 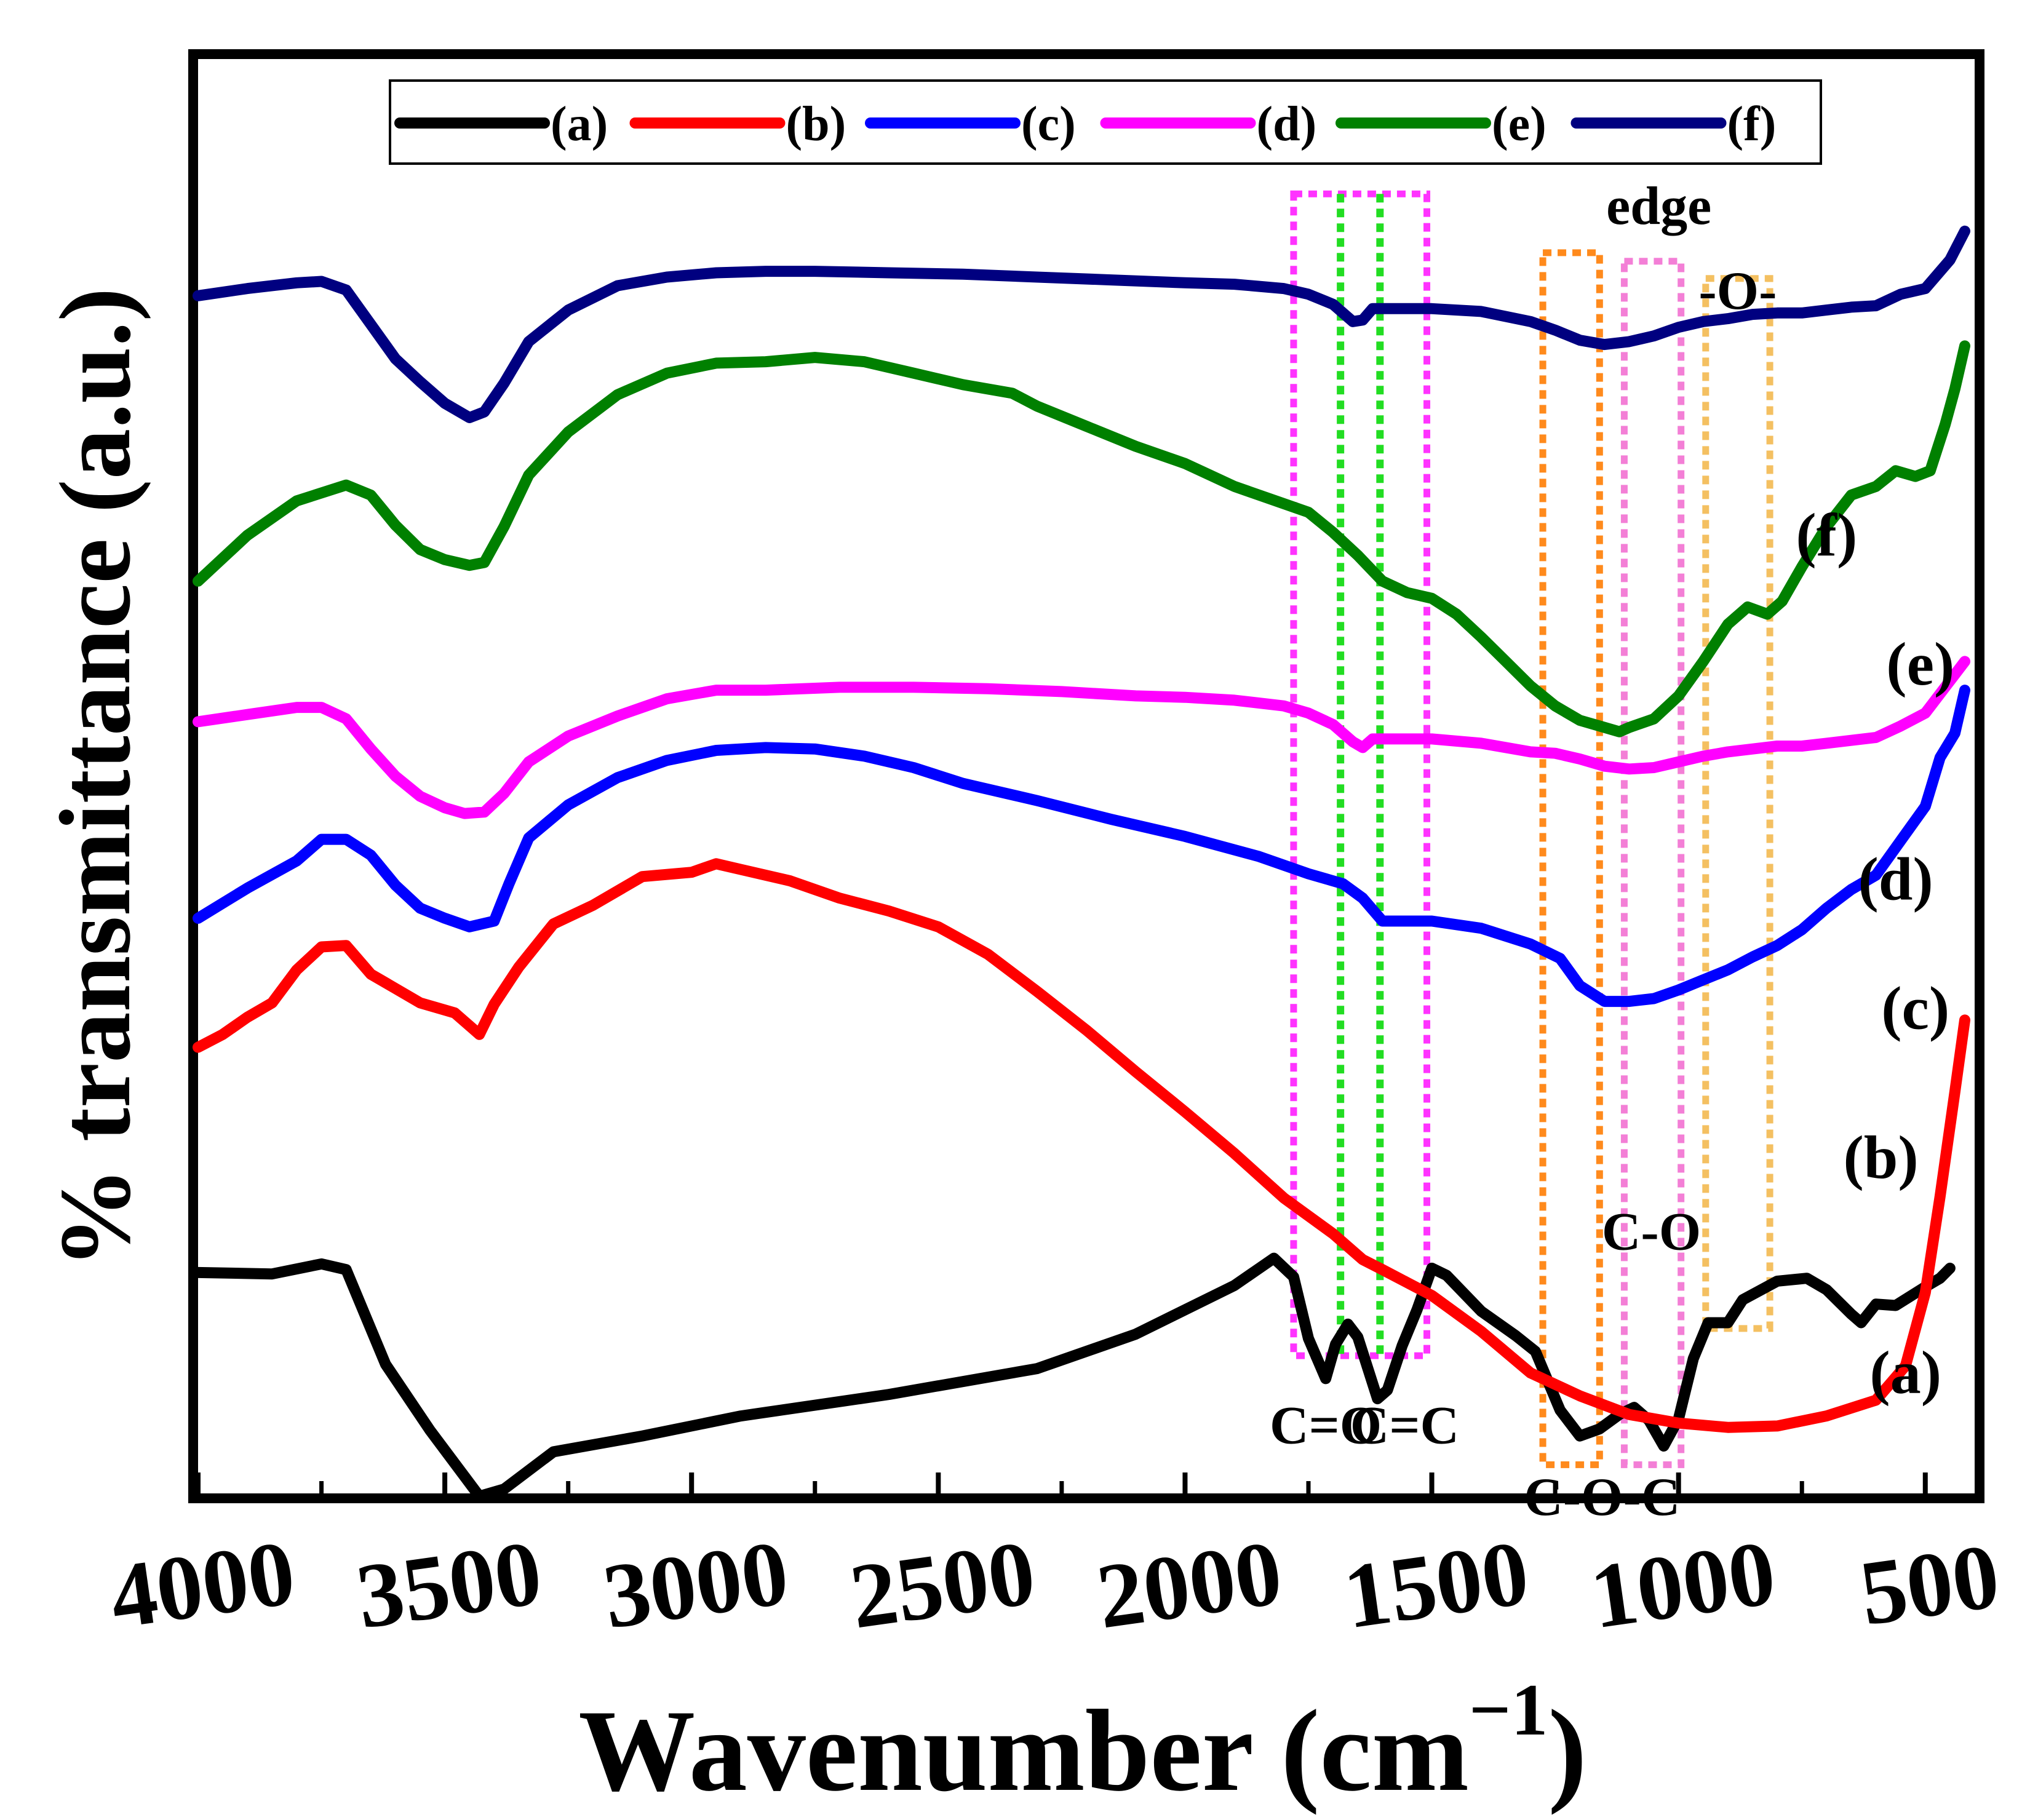 I want to click on annotation-edge-label: edge, so click(x=1658, y=207).